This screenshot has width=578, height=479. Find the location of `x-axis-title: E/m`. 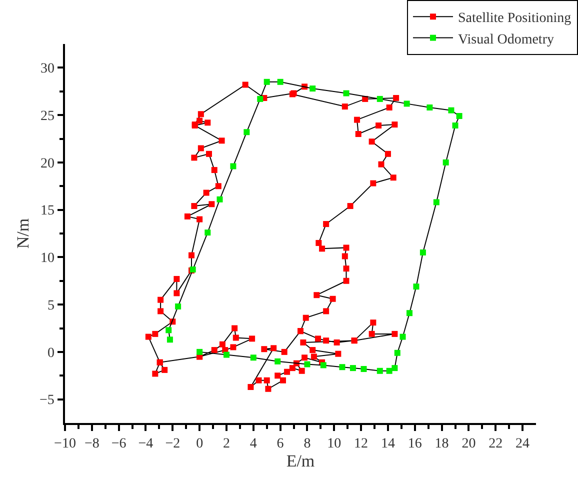

x-axis-title: E/m is located at coordinates (300, 461).